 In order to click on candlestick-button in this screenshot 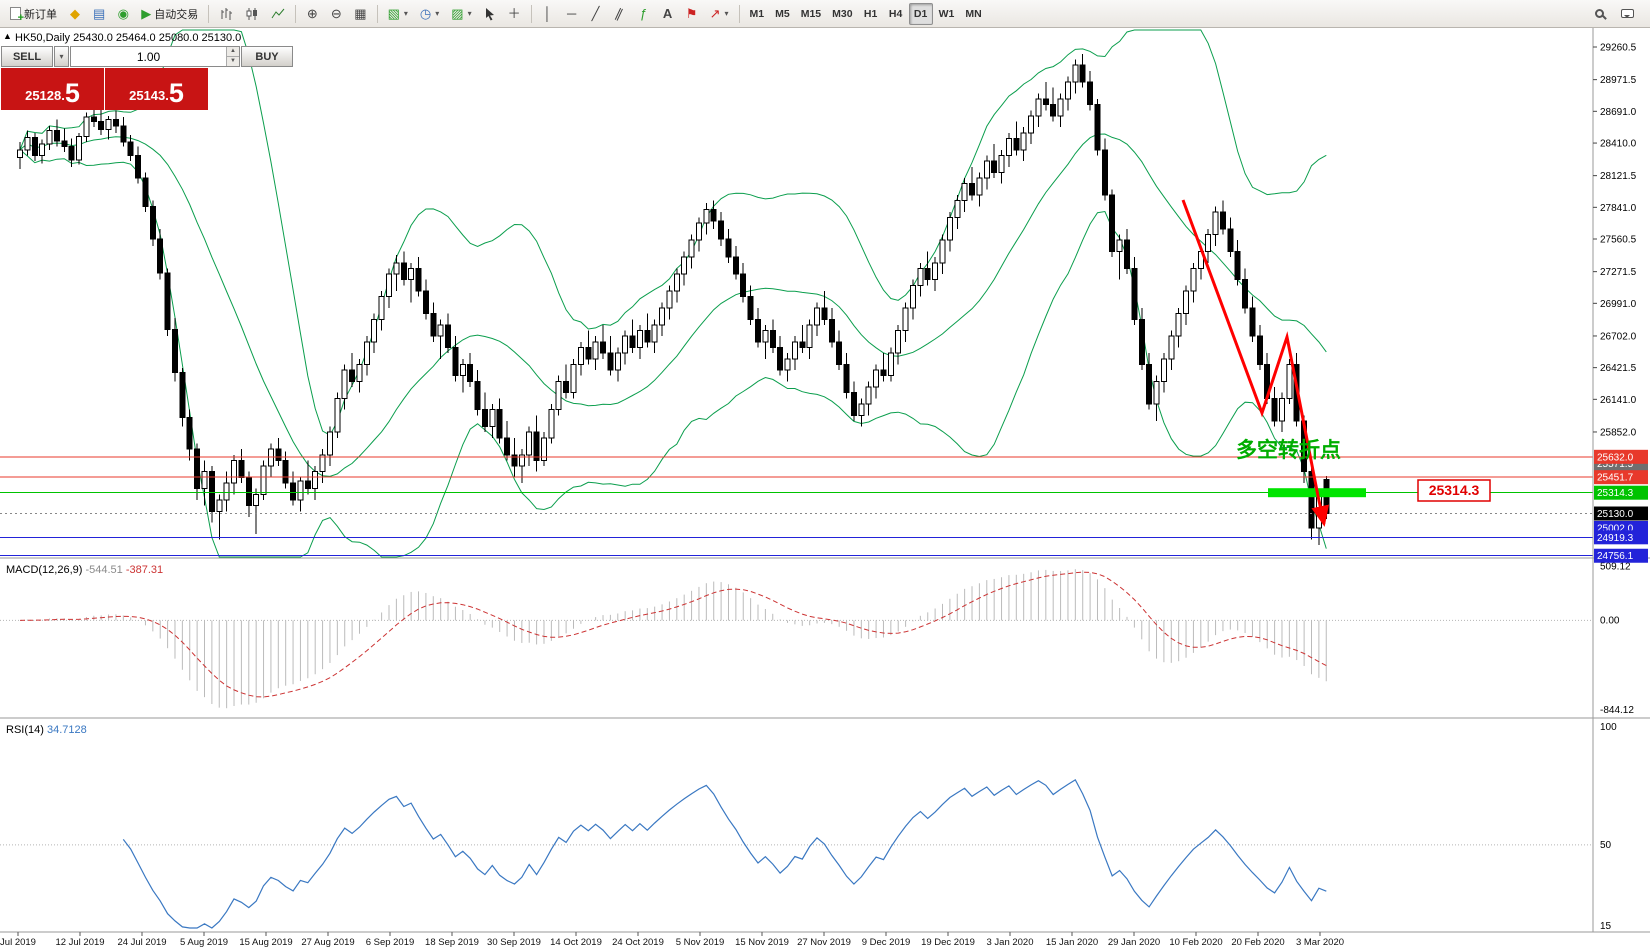, I will do `click(252, 14)`.